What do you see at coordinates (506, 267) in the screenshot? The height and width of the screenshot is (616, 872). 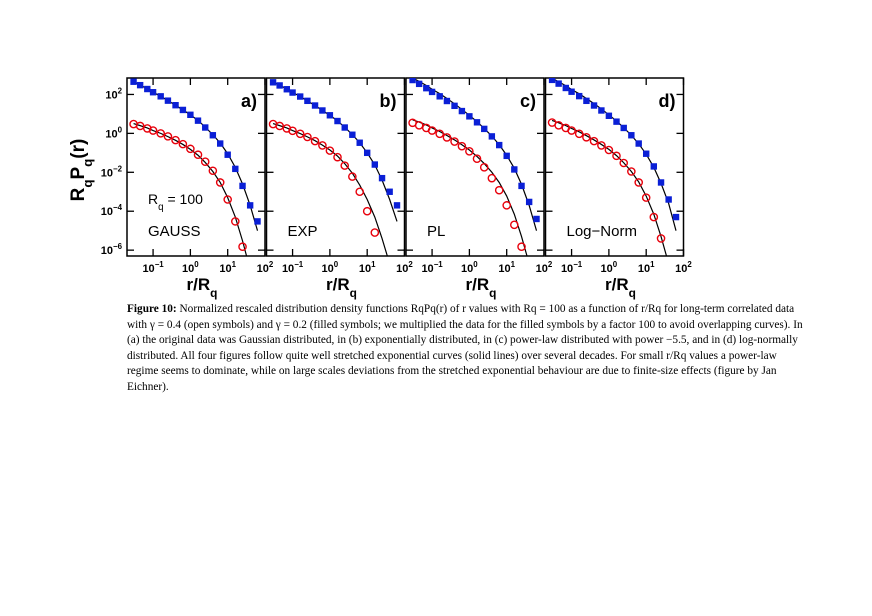 I see `x-tick-label: 10¹` at bounding box center [506, 267].